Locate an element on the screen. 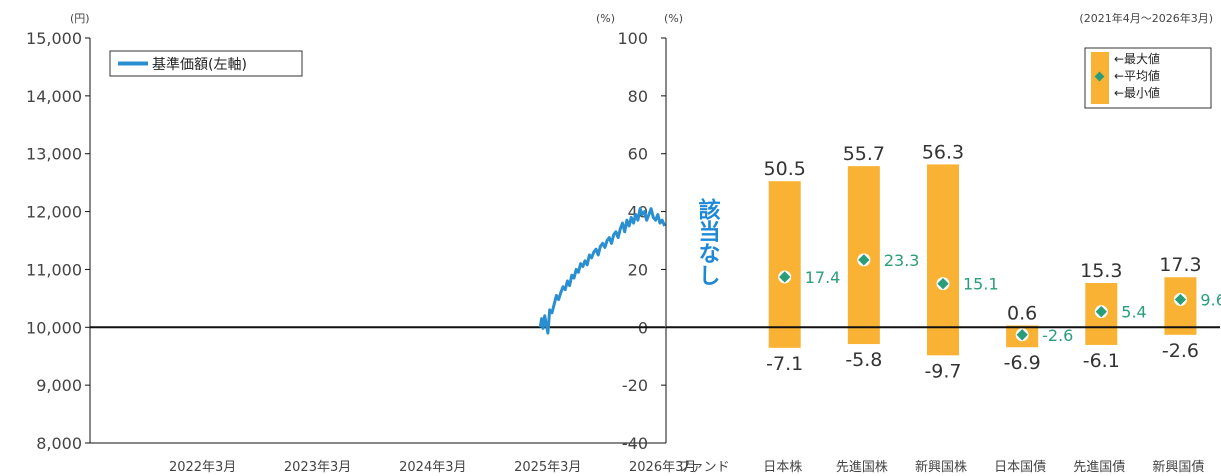 This screenshot has height=476, width=1221. left-y-tick-label: 11,000 is located at coordinates (54, 269).